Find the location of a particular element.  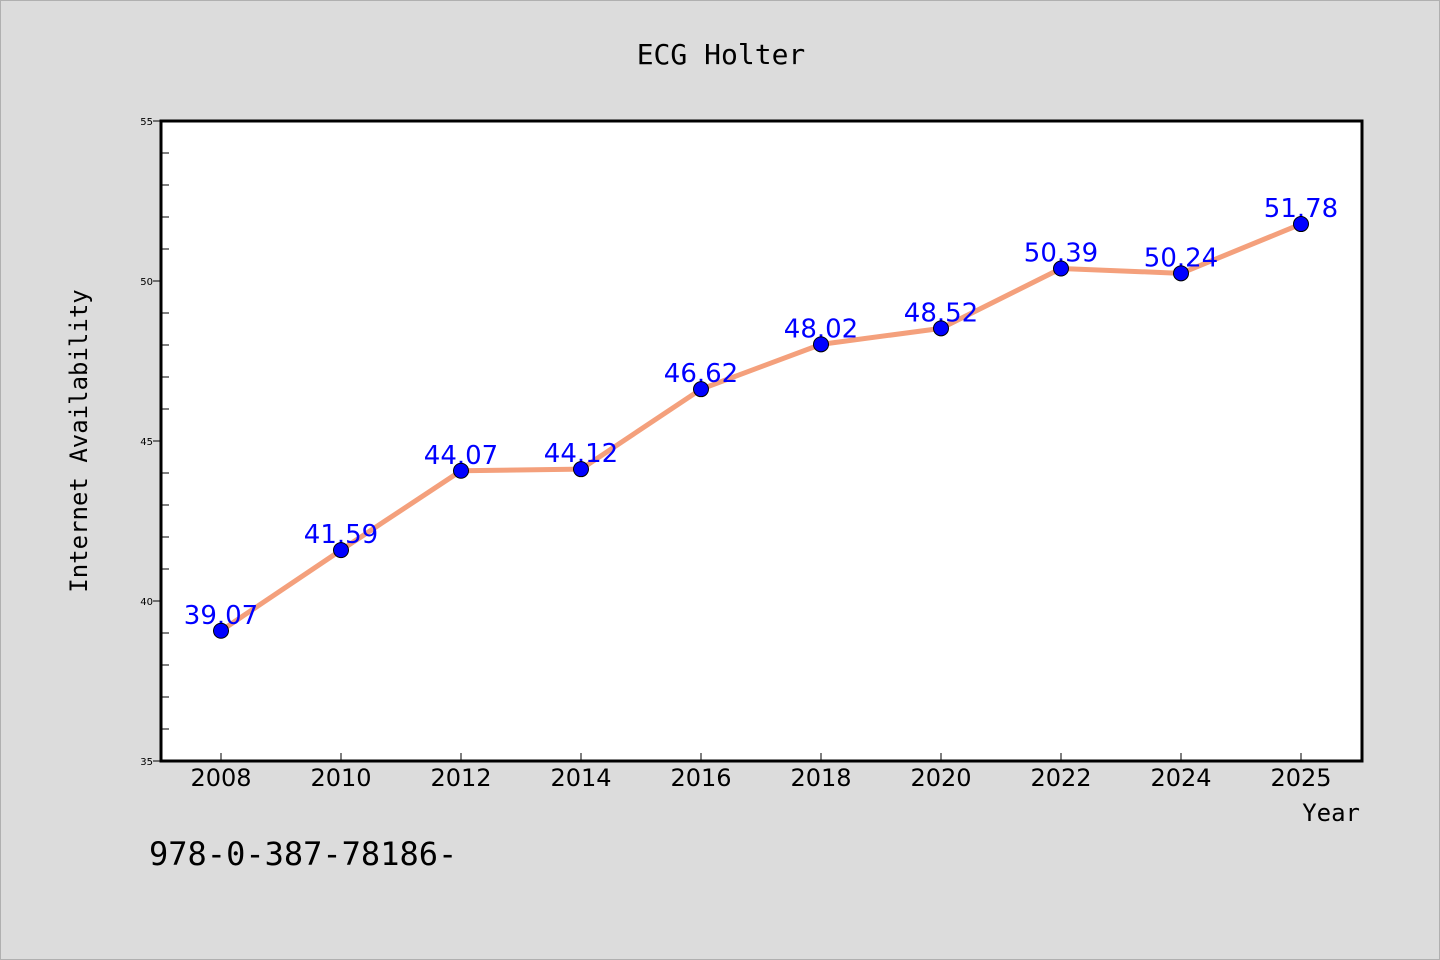

y-tick-label: 40 is located at coordinates (146, 602).